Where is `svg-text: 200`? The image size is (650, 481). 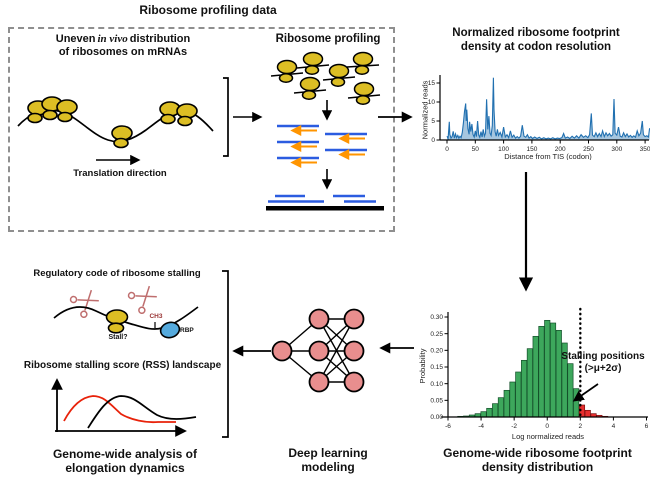
svg-text: 200 is located at coordinates (560, 149).